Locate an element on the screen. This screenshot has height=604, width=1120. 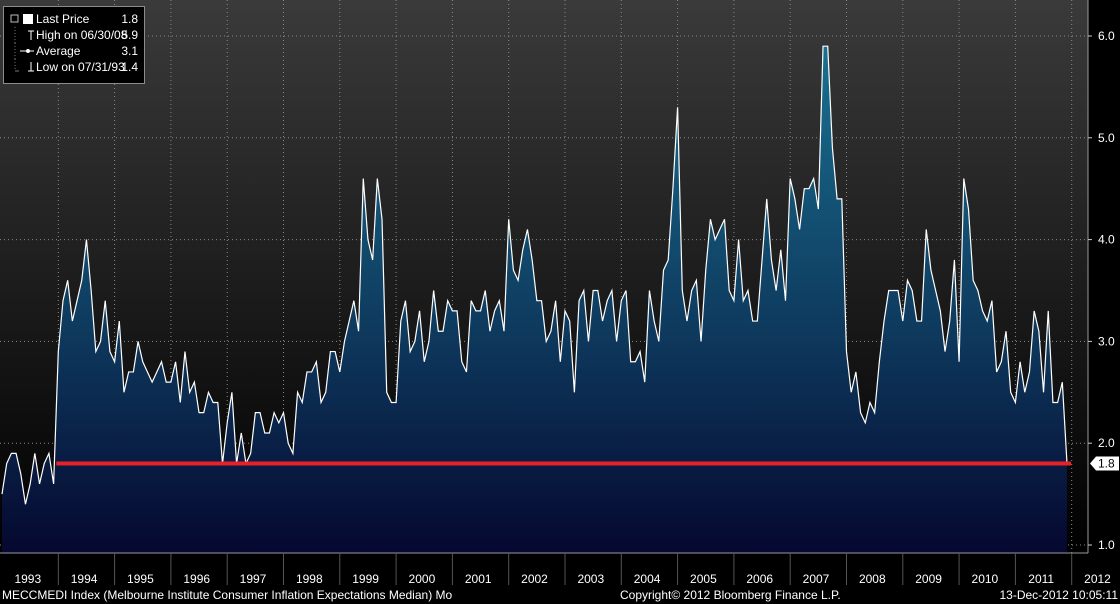
legend-value: 5.9 is located at coordinates (129, 35).